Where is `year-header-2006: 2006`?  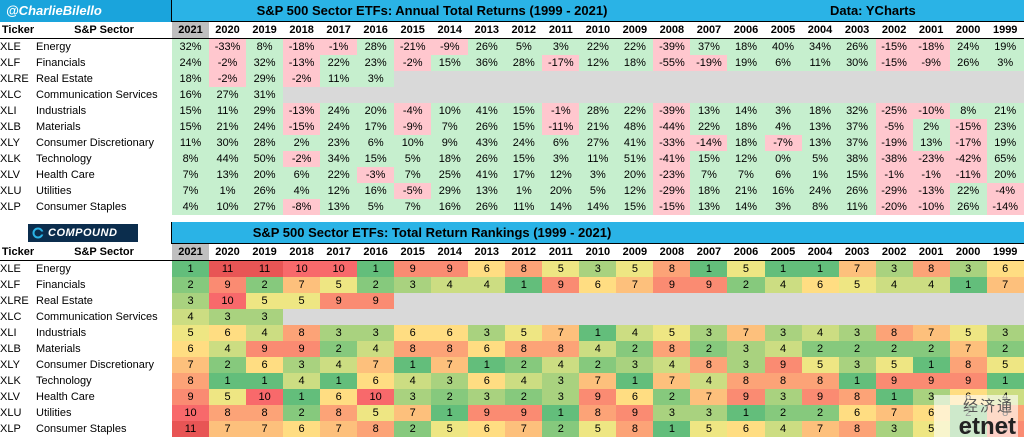
year-header-2006: 2006 is located at coordinates (746, 252).